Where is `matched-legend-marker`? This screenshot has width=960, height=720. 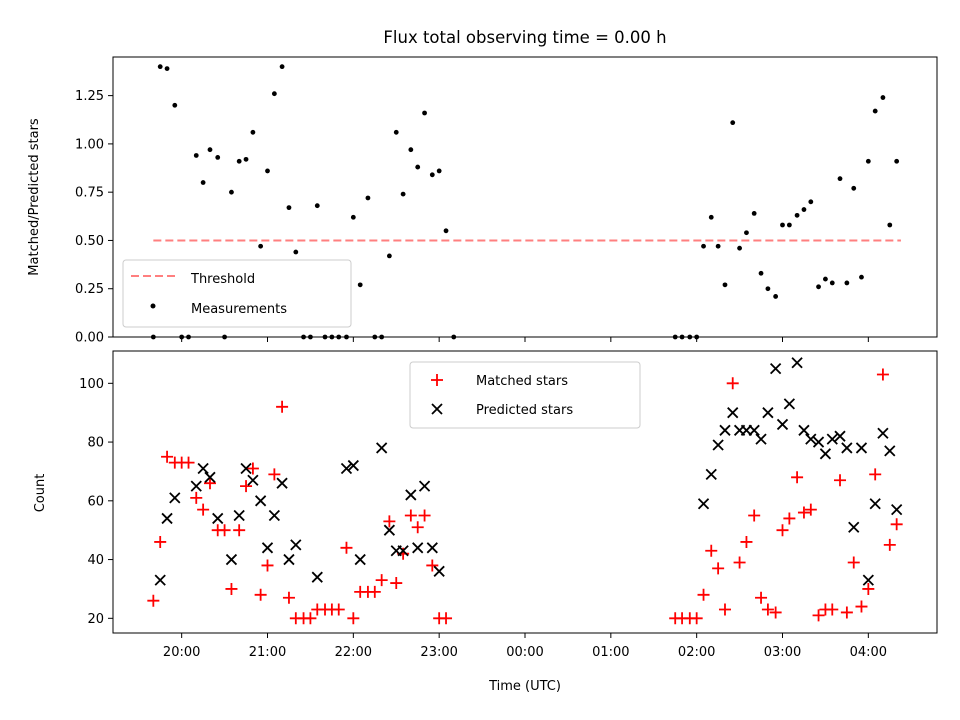
matched-legend-marker is located at coordinates (437, 380).